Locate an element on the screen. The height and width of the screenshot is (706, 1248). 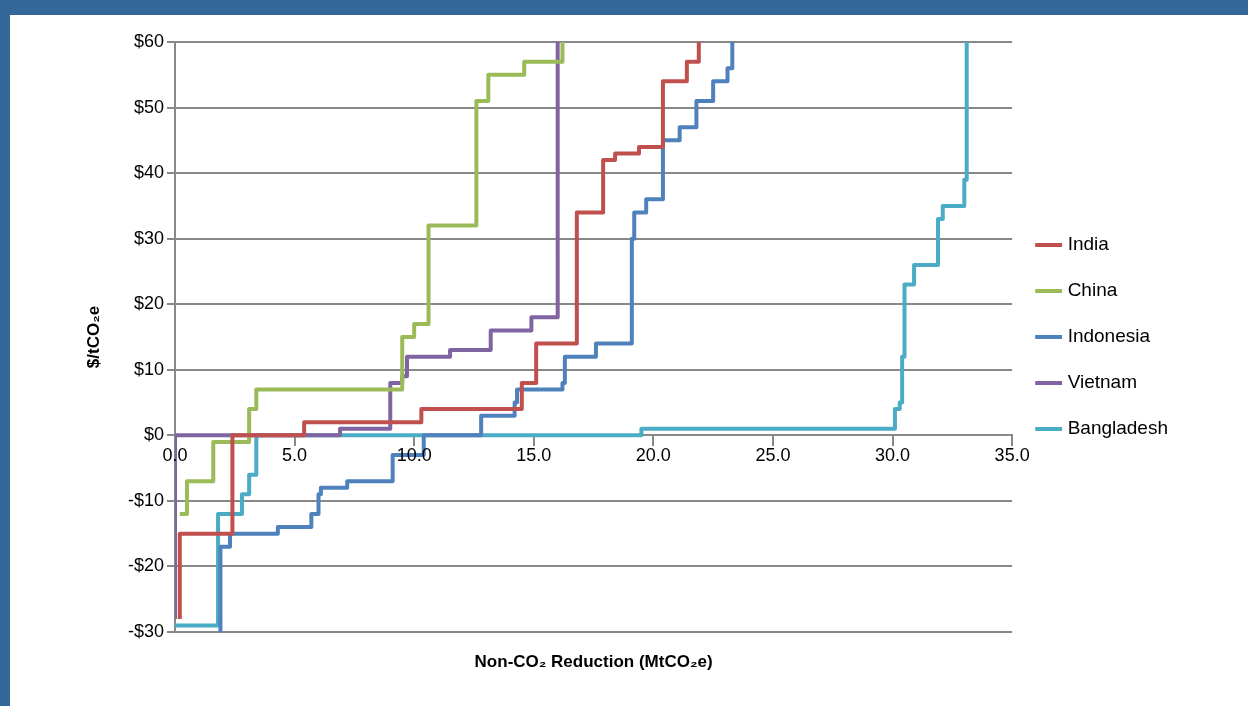
y-tick-label: $60 is located at coordinates (148, 40).